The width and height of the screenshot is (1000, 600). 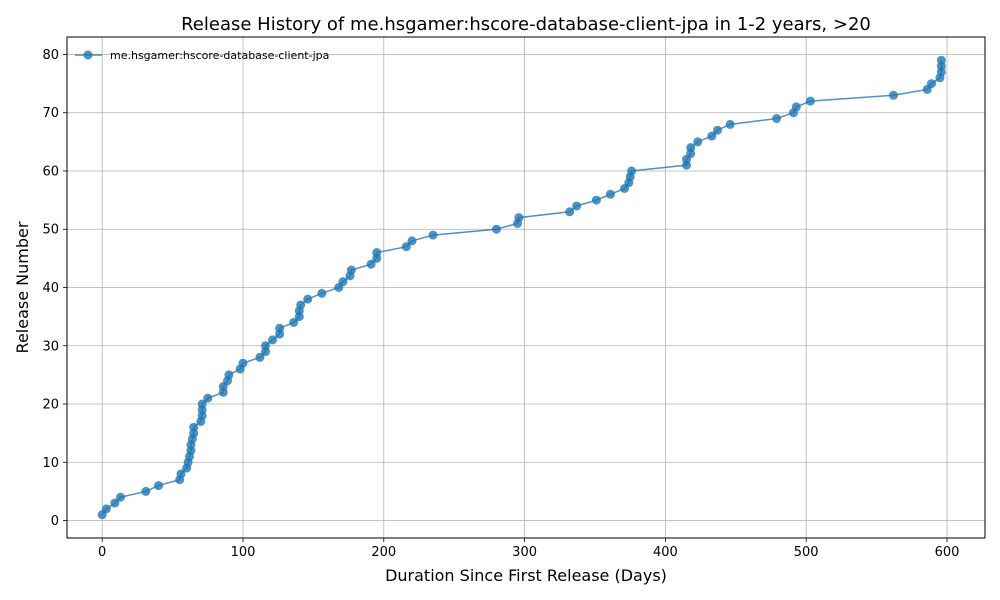 What do you see at coordinates (219, 55) in the screenshot?
I see `legend-entry-label: me.hsgamer:hscore-database-client-jpa` at bounding box center [219, 55].